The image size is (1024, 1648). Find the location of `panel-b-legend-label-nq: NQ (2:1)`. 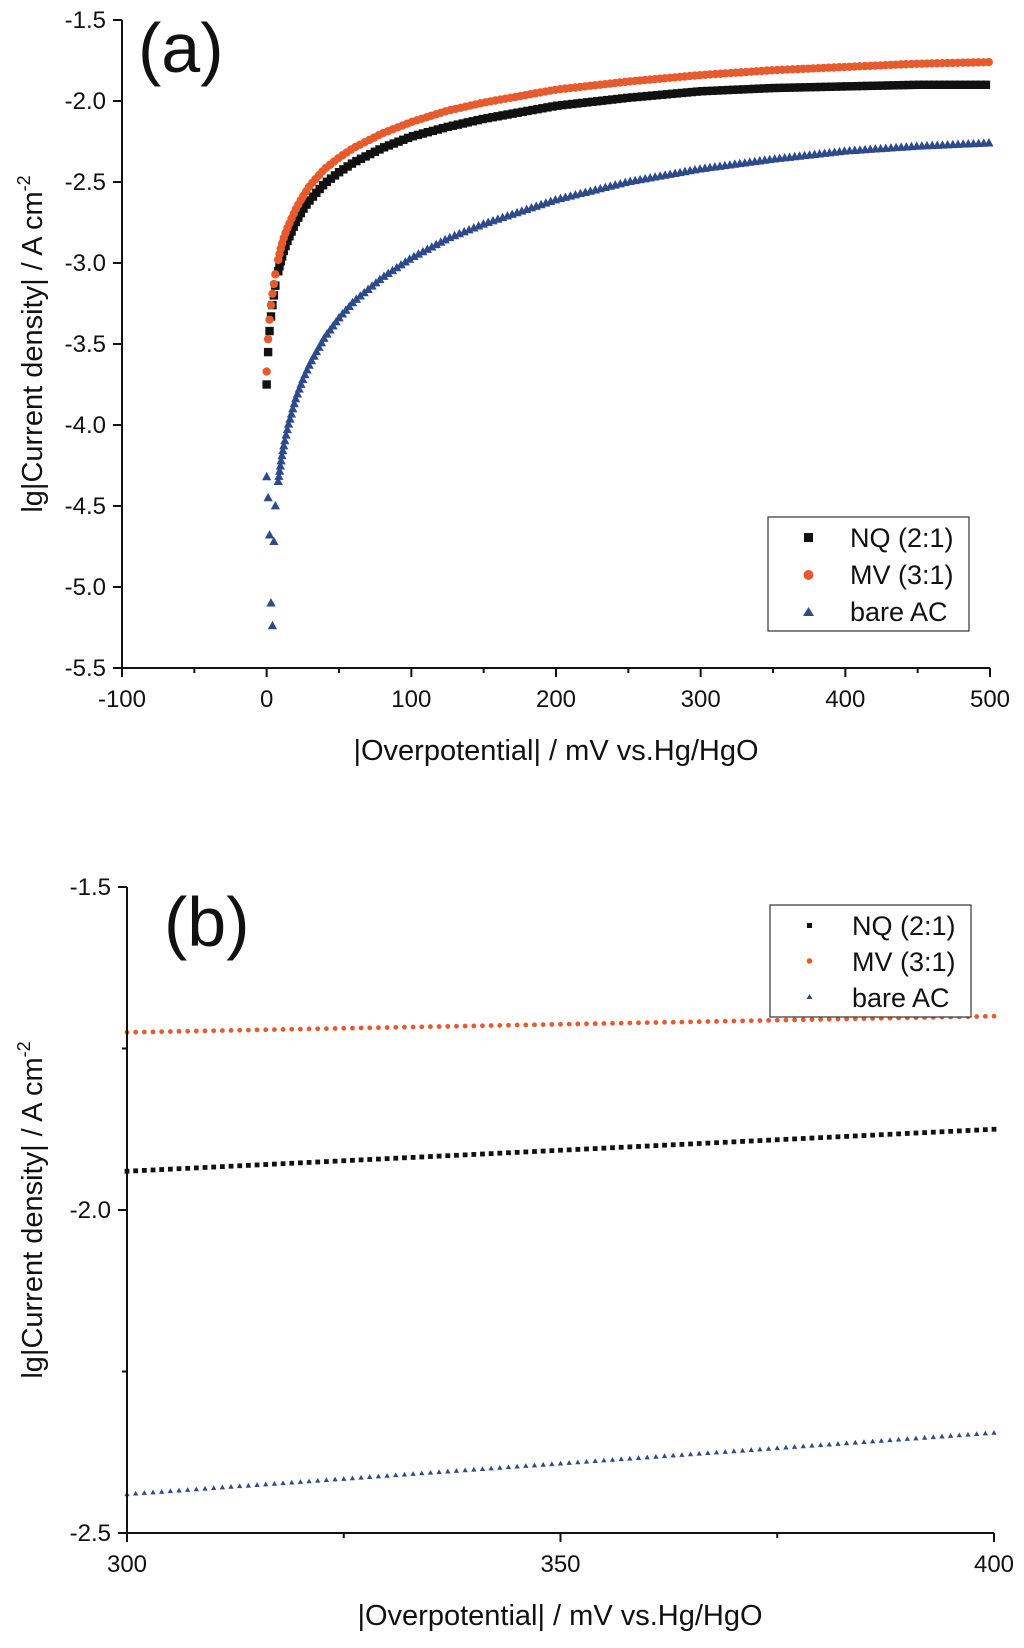

panel-b-legend-label-nq: NQ (2:1) is located at coordinates (904, 926).